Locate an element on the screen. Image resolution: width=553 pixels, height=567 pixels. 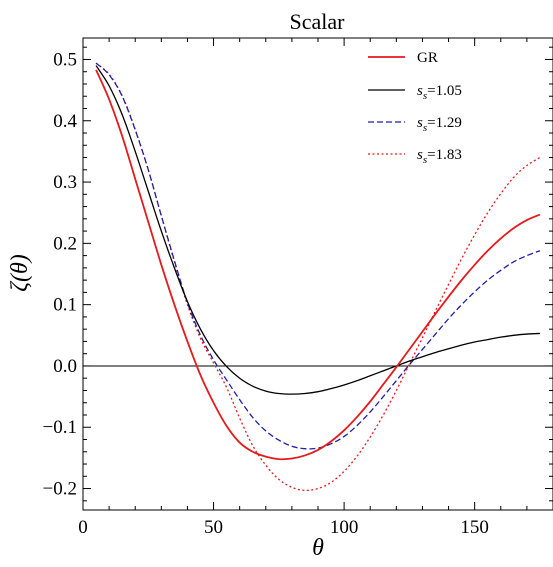
legend: GR ss=1.05 ss=1.29 ss=1.83 is located at coordinates (415, 108).